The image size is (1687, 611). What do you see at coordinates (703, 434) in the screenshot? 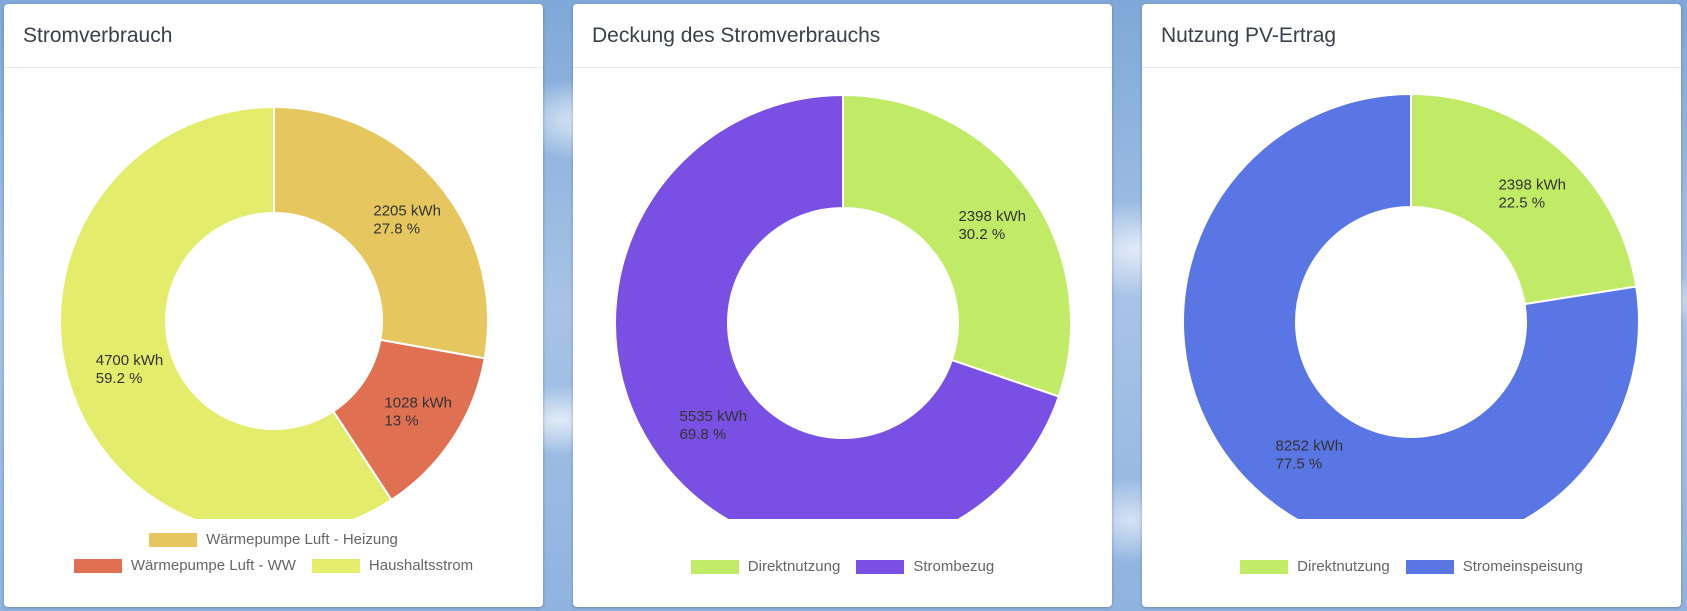
I see `slice-percent-label: 69.8 %` at bounding box center [703, 434].